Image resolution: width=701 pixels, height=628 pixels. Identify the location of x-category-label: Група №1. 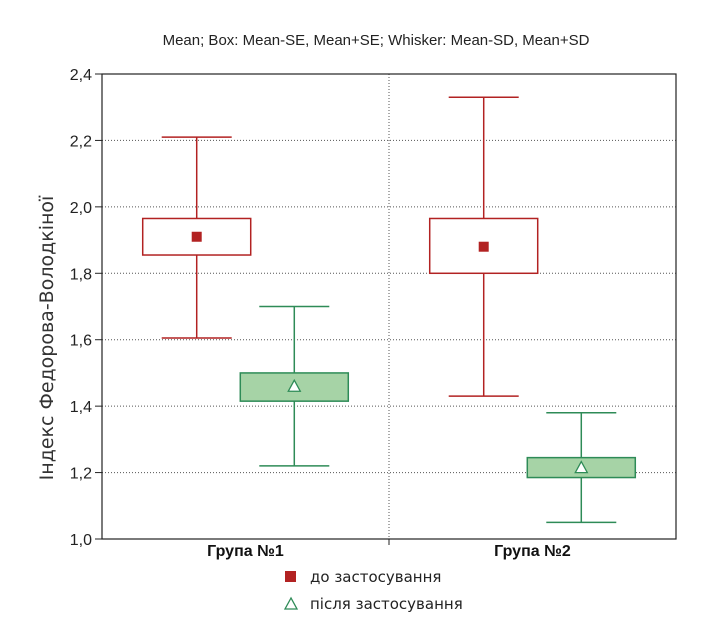
(245, 551).